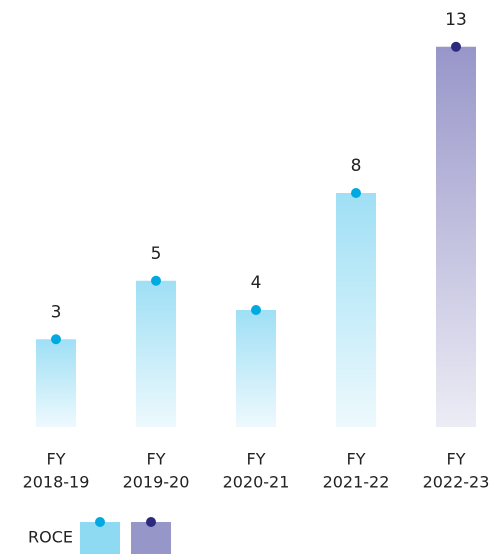  Describe the element at coordinates (156, 254) in the screenshot. I see `value-label: 5` at that location.